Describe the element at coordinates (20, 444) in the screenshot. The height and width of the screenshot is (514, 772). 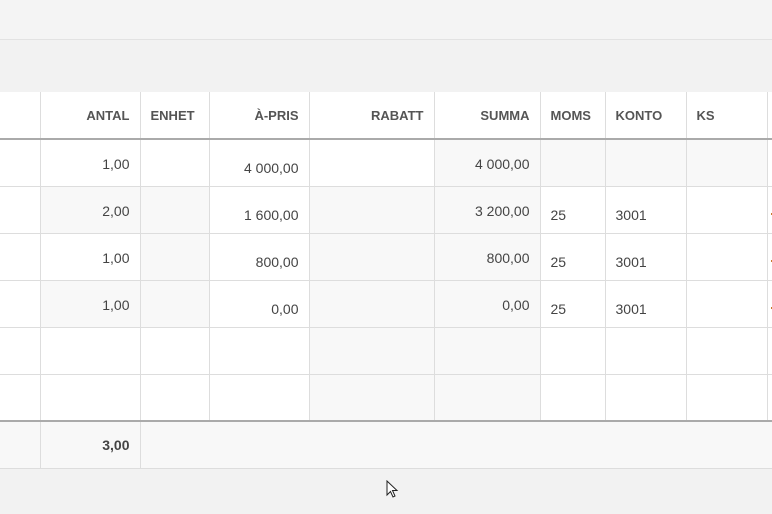
I see `footer-blank` at that location.